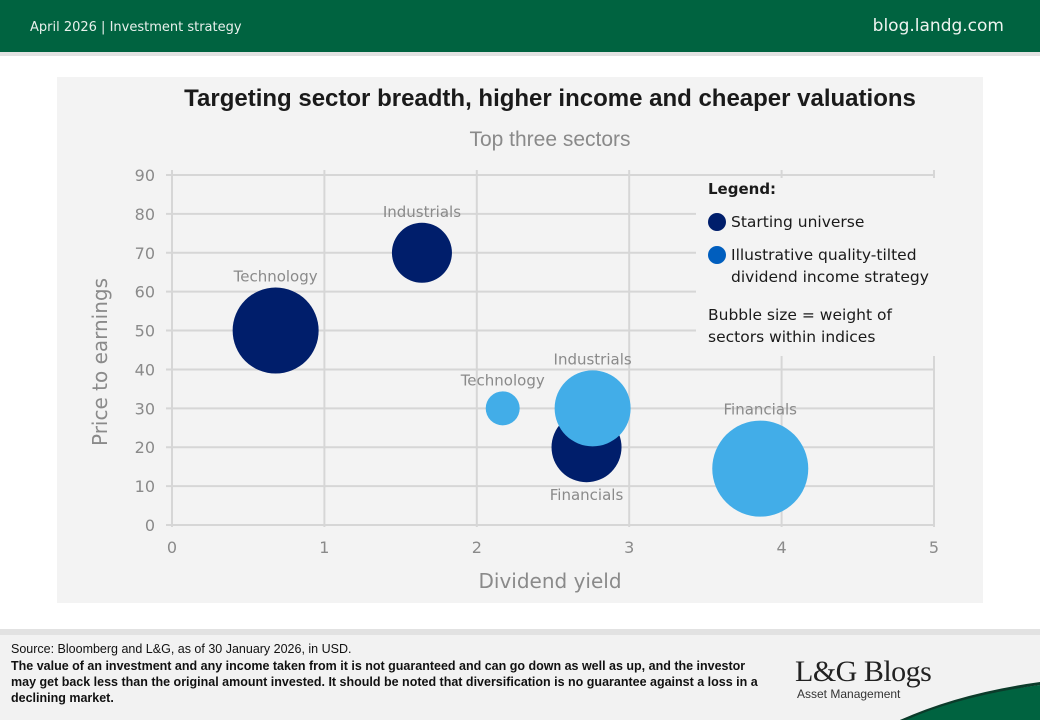  I want to click on dividend-strategy-dot-icon, so click(717, 255).